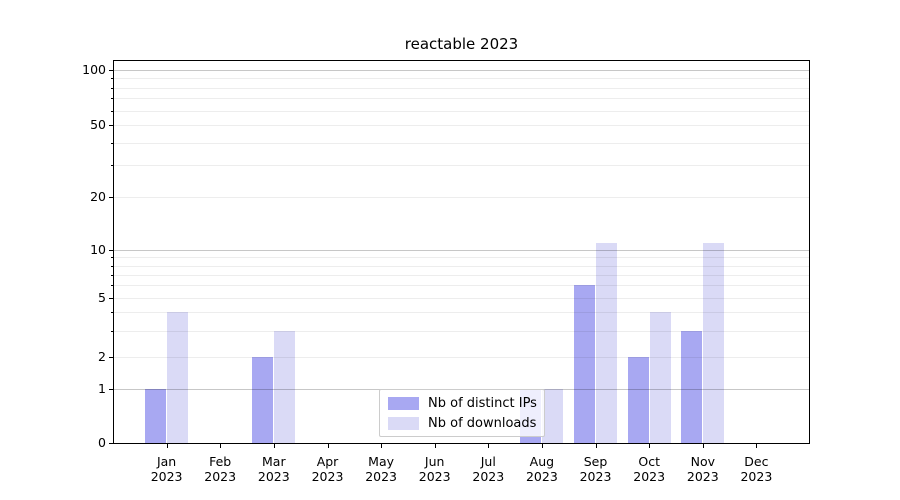 The height and width of the screenshot is (500, 900). What do you see at coordinates (482, 403) in the screenshot?
I see `legend-label: Nb of distinct IPs` at bounding box center [482, 403].